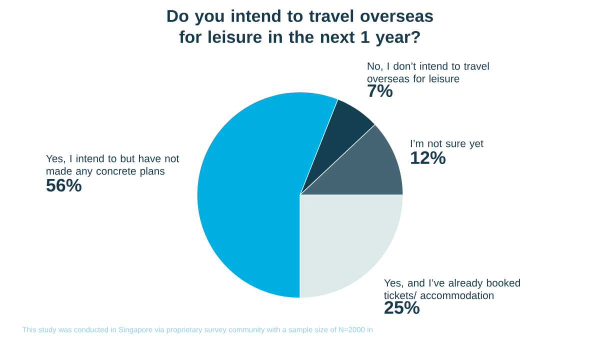 This screenshot has height=340, width=600. I want to click on data-label: 7%, so click(380, 91).